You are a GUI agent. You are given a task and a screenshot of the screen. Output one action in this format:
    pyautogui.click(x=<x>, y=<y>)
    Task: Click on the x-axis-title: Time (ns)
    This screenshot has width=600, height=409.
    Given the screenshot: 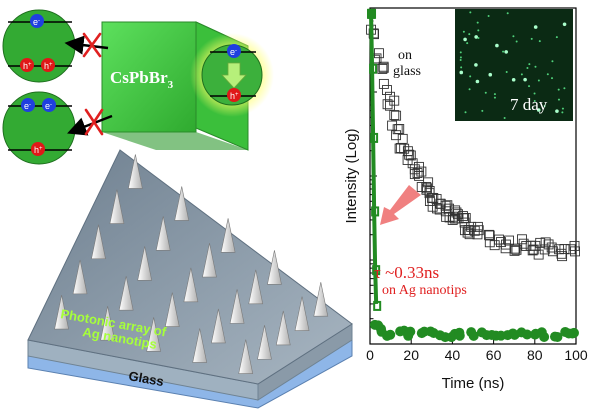 What is the action you would take?
    pyautogui.click(x=473, y=383)
    